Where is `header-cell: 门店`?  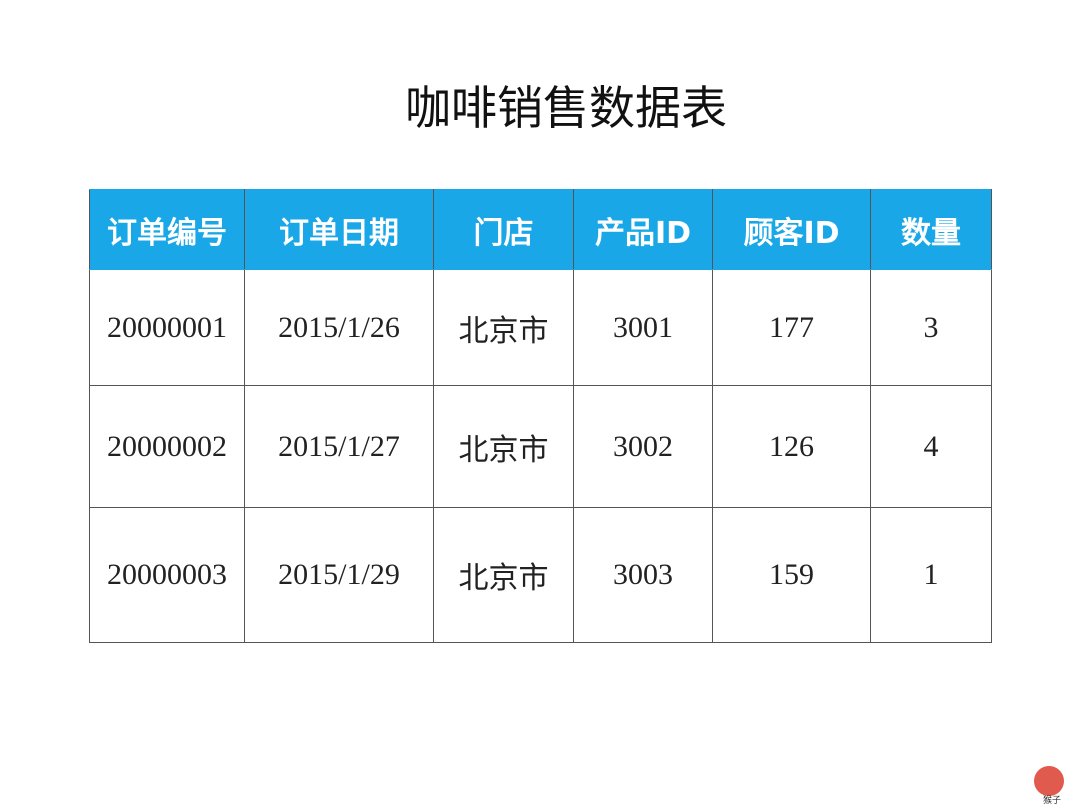 header-cell: 门店 is located at coordinates (503, 229).